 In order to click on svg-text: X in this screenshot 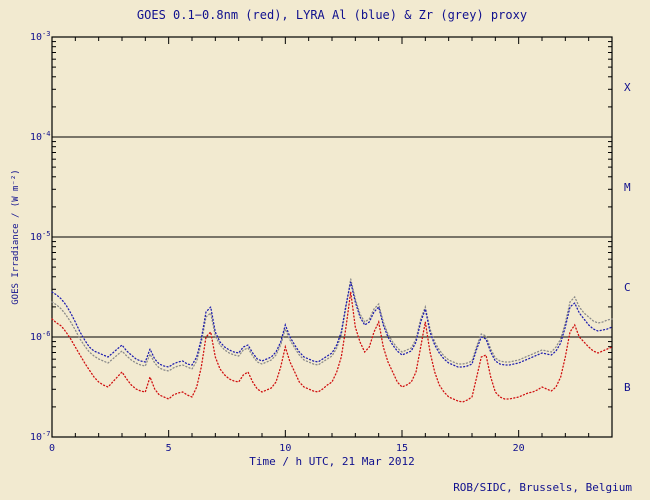, I will do `click(627, 87)`.